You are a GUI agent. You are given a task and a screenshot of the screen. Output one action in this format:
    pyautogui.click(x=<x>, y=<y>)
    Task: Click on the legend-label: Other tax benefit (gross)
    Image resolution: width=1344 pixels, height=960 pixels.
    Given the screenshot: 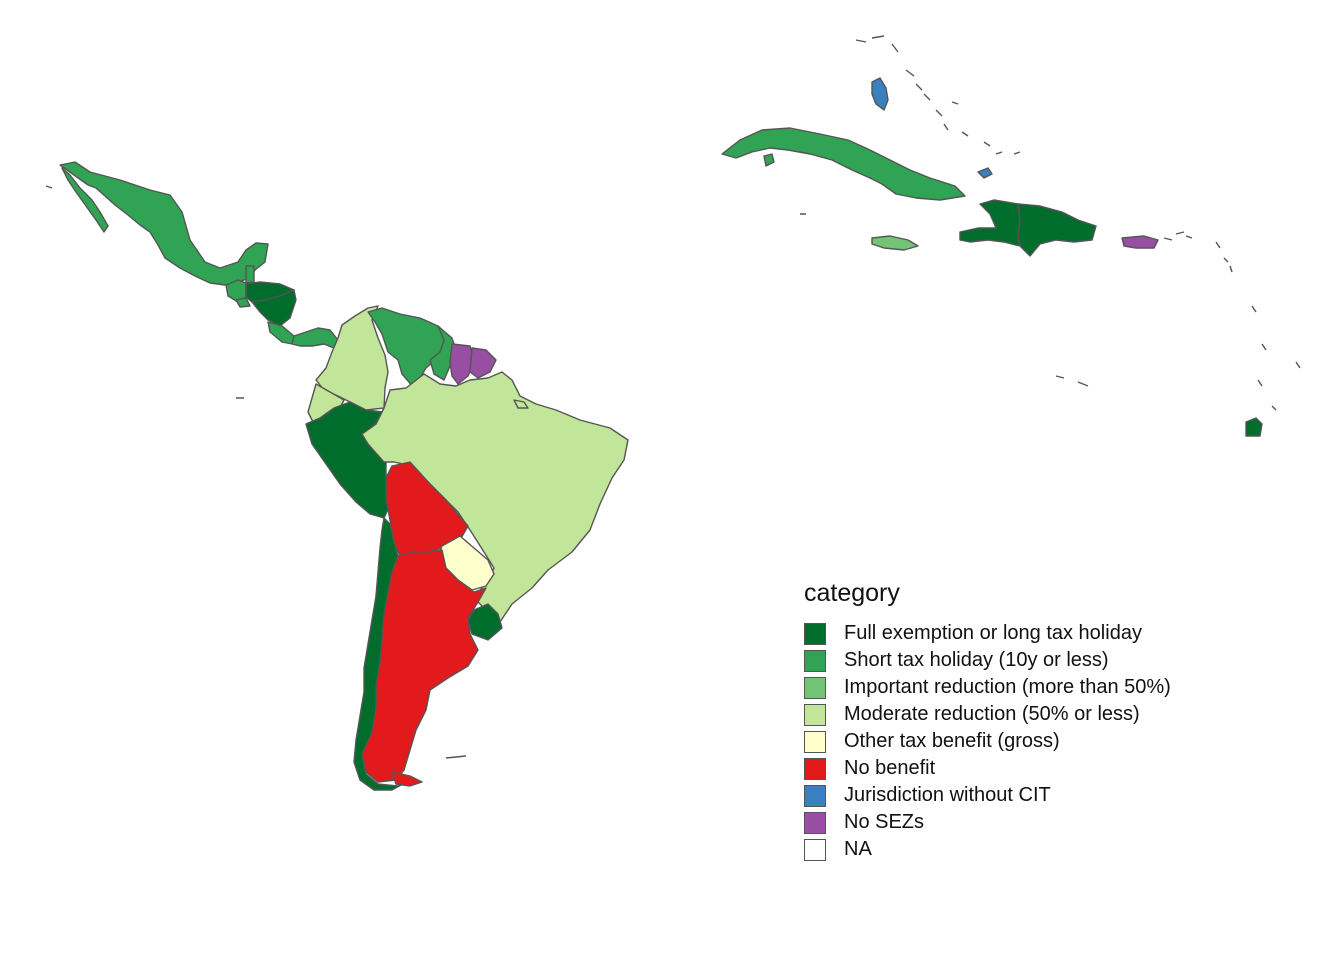 What is the action you would take?
    pyautogui.click(x=952, y=741)
    